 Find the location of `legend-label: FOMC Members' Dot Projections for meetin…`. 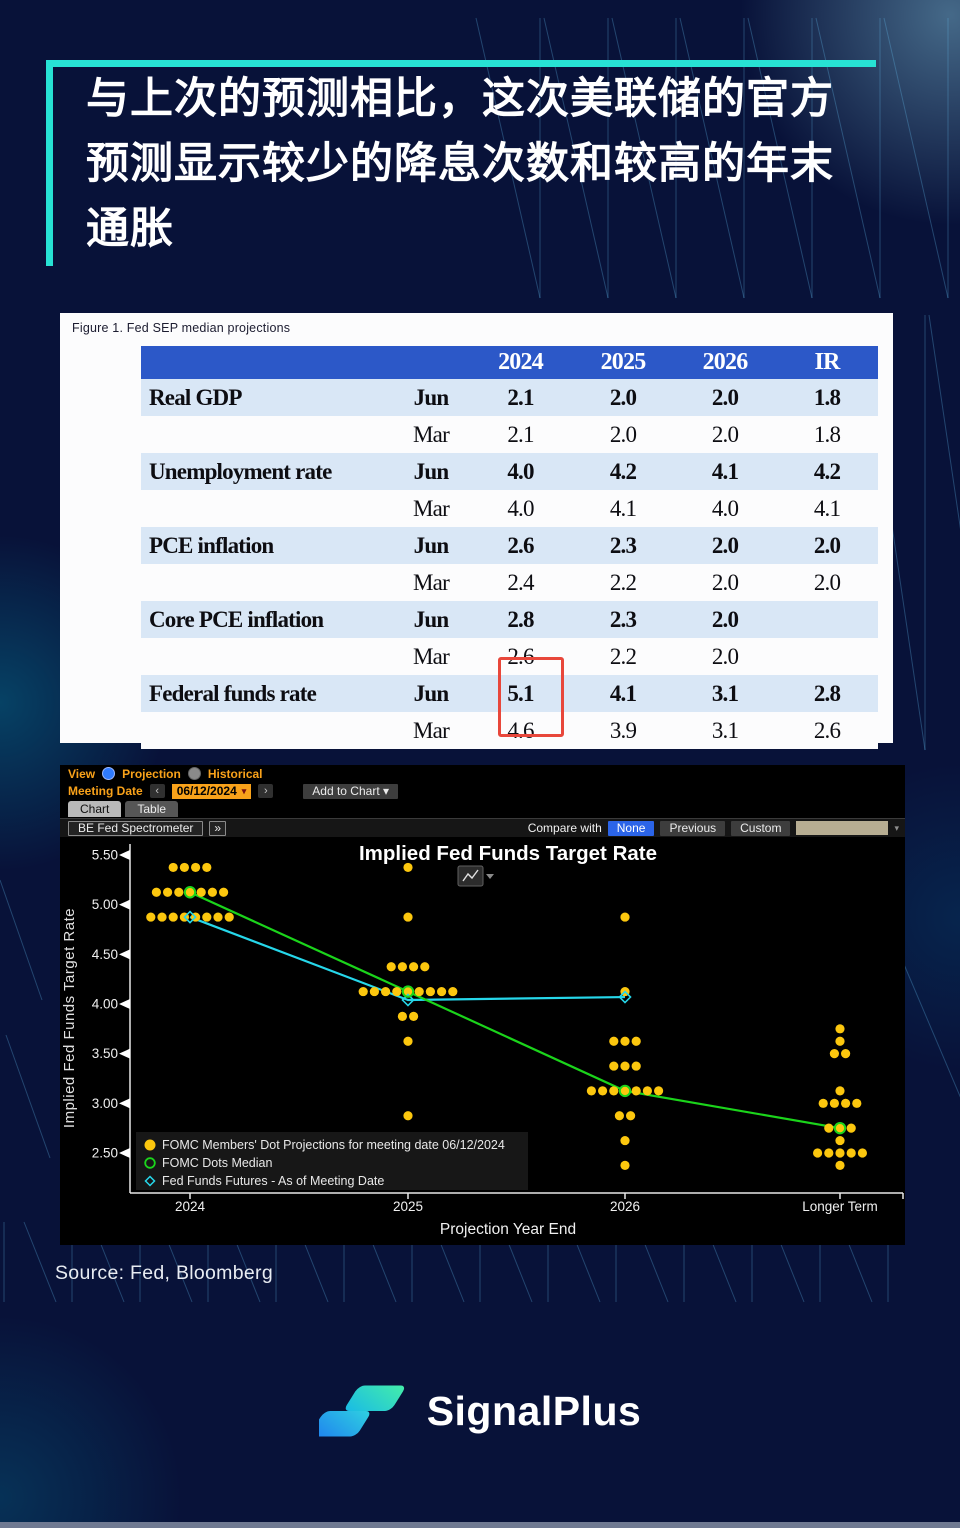

legend-label: FOMC Members' Dot Projections for meetin… is located at coordinates (333, 1145).